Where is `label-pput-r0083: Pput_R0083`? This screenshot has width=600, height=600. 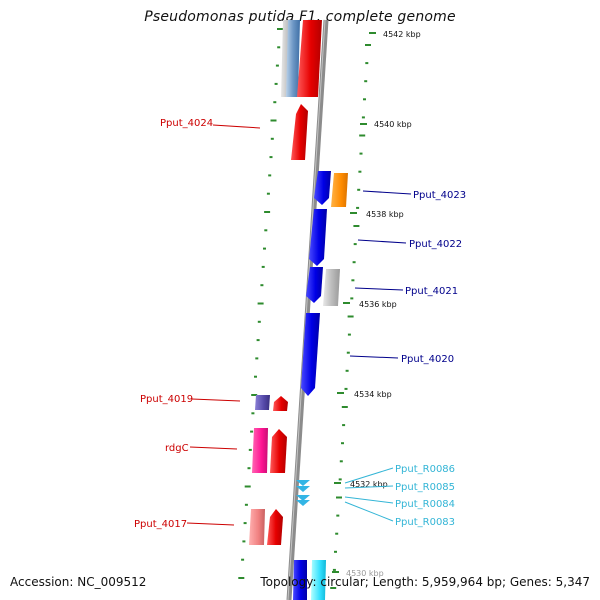 label-pput-r0083: Pput_R0083 is located at coordinates (399, 514).